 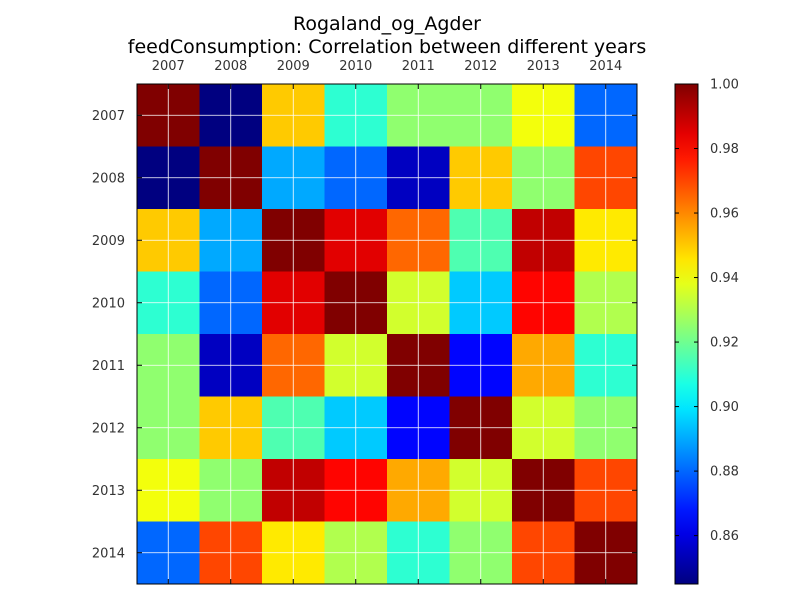 What do you see at coordinates (387, 24) in the screenshot?
I see `chart-title: Rogaland_og_Agder` at bounding box center [387, 24].